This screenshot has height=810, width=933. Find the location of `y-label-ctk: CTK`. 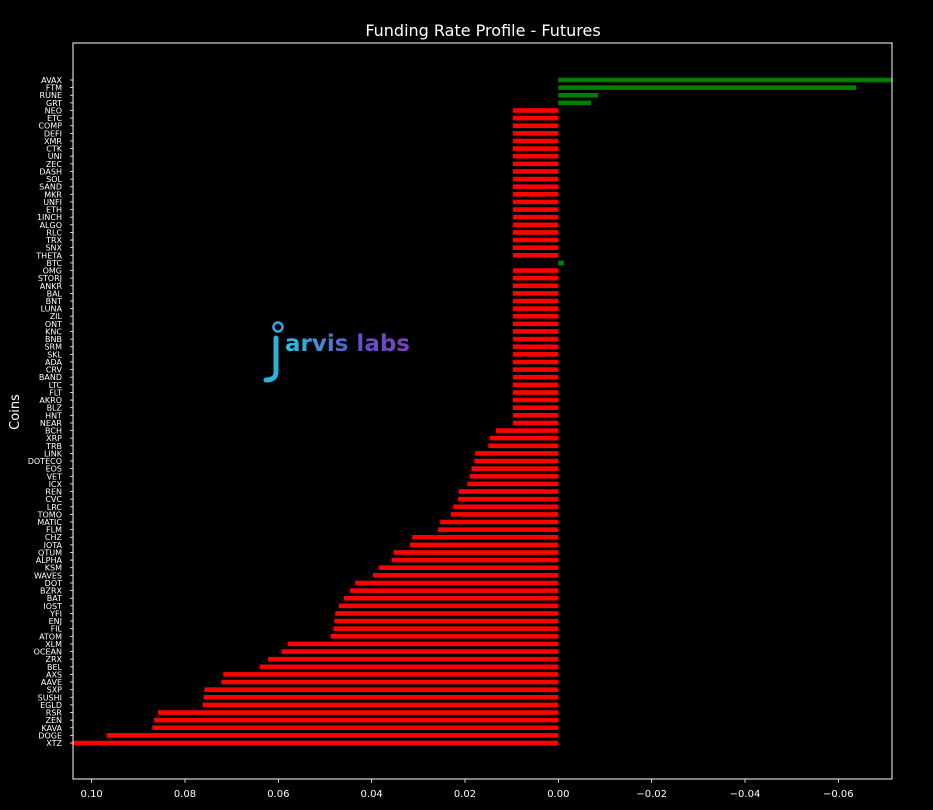

y-label-ctk: CTK is located at coordinates (54, 149).